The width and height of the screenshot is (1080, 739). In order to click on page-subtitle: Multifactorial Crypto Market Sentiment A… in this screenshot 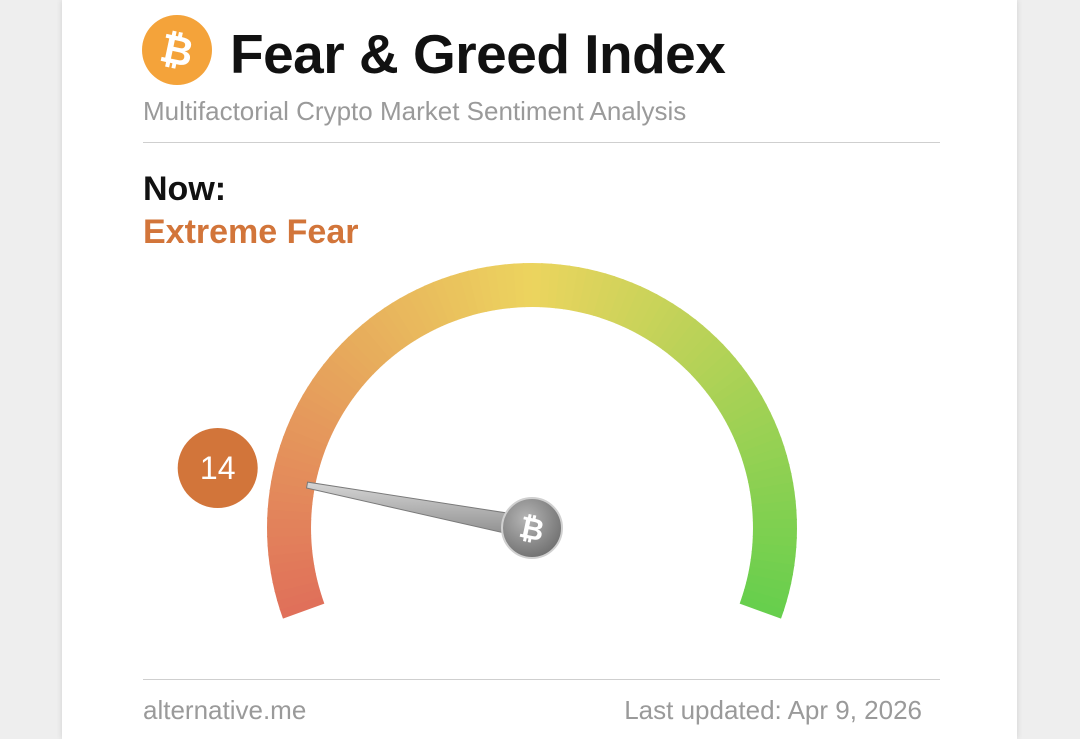, I will do `click(415, 111)`.